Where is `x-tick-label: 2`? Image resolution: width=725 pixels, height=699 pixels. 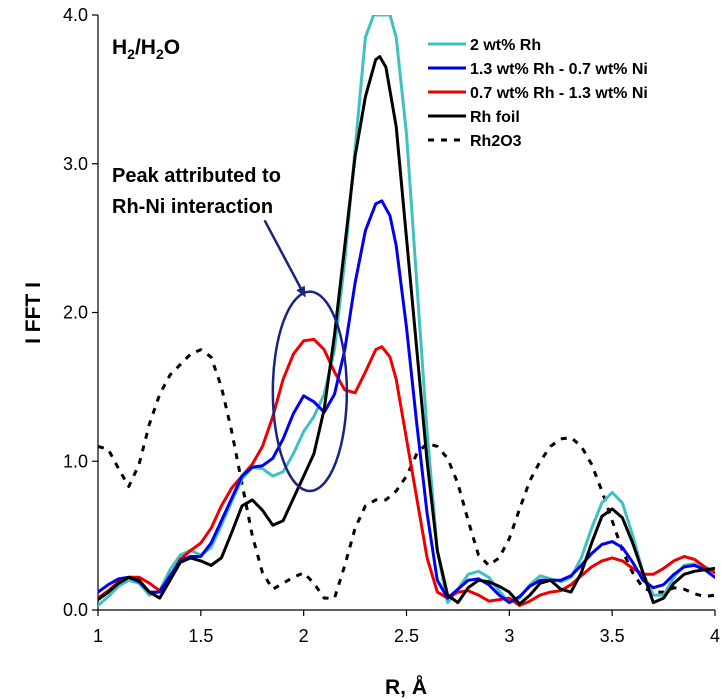
x-tick-label: 2 is located at coordinates (304, 636).